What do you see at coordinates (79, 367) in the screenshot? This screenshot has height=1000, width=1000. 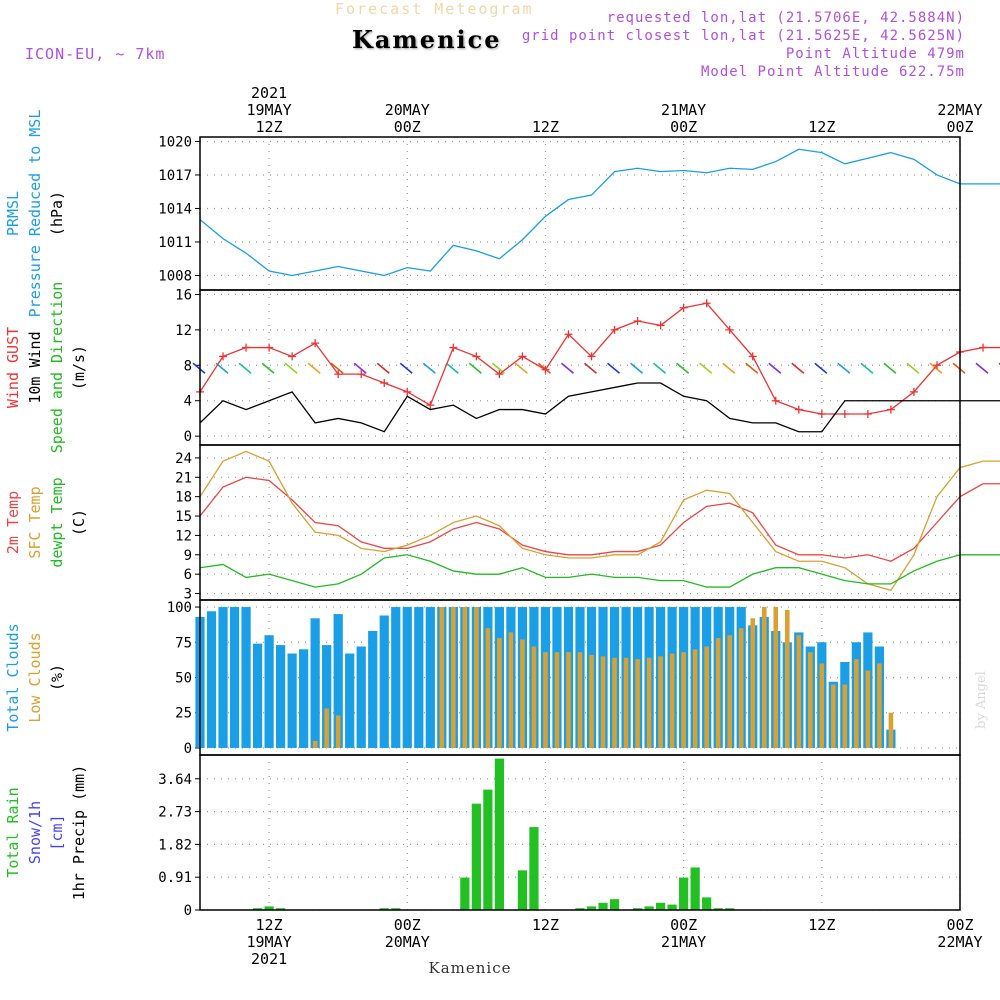 I see `panel-label: (m/s)` at bounding box center [79, 367].